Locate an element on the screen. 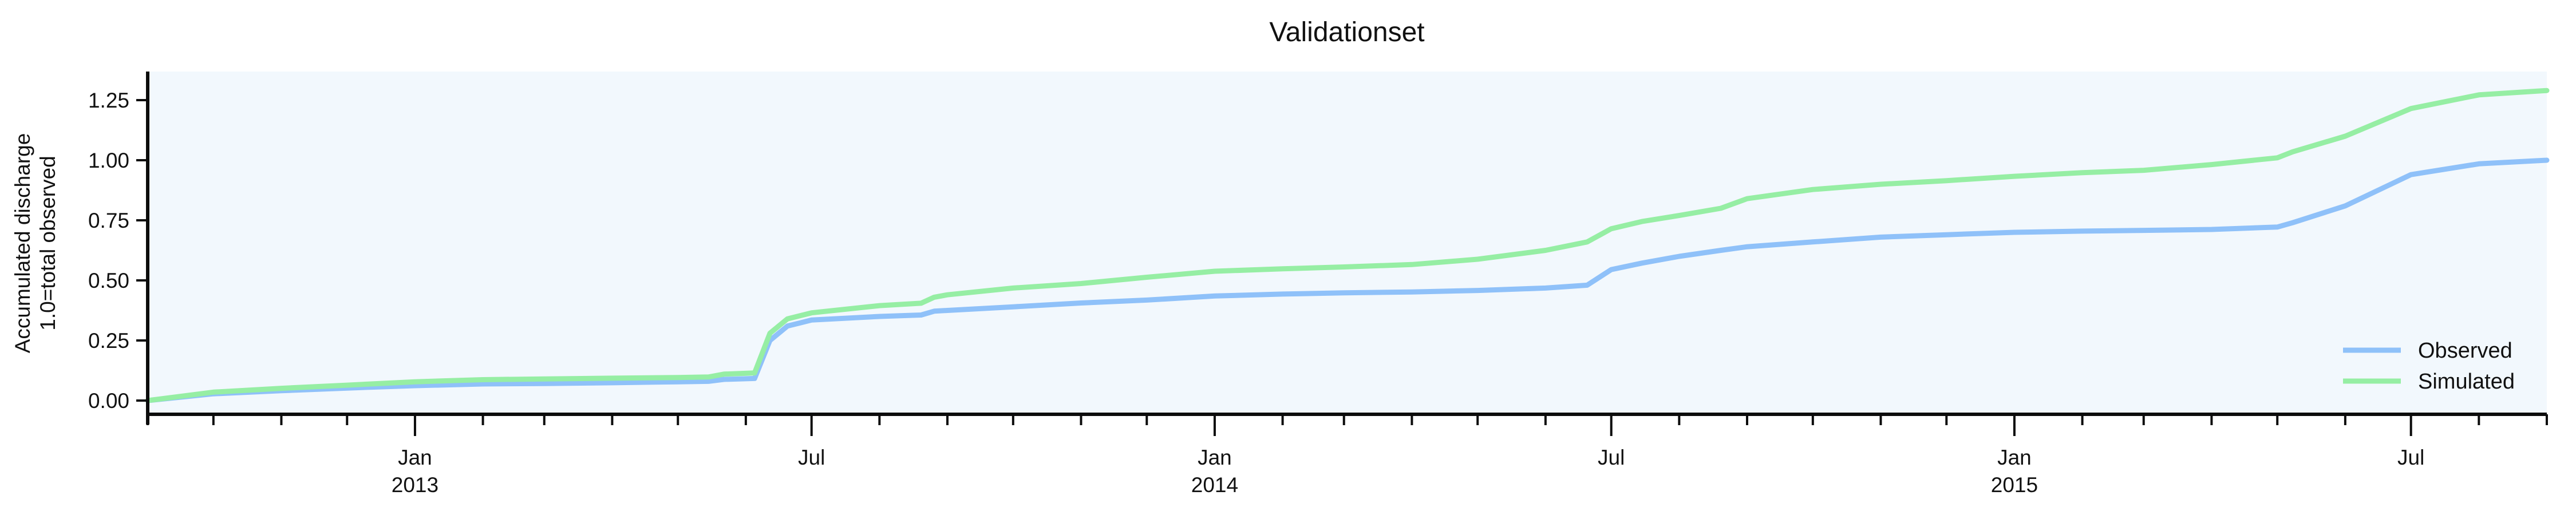 Image resolution: width=2576 pixels, height=515 pixels. x-tick-year-label: 2014 is located at coordinates (1214, 485).